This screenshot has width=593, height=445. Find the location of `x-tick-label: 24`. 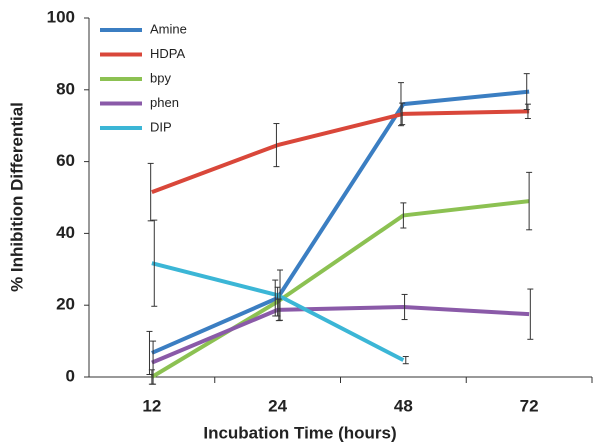

x-tick-label: 24 is located at coordinates (277, 405).